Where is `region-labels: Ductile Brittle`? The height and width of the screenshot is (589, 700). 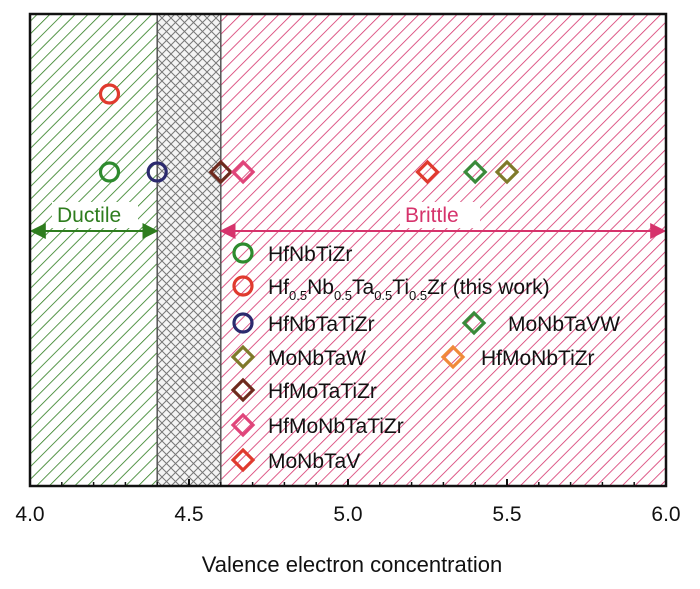 region-labels: Ductile Brittle is located at coordinates (266, 215).